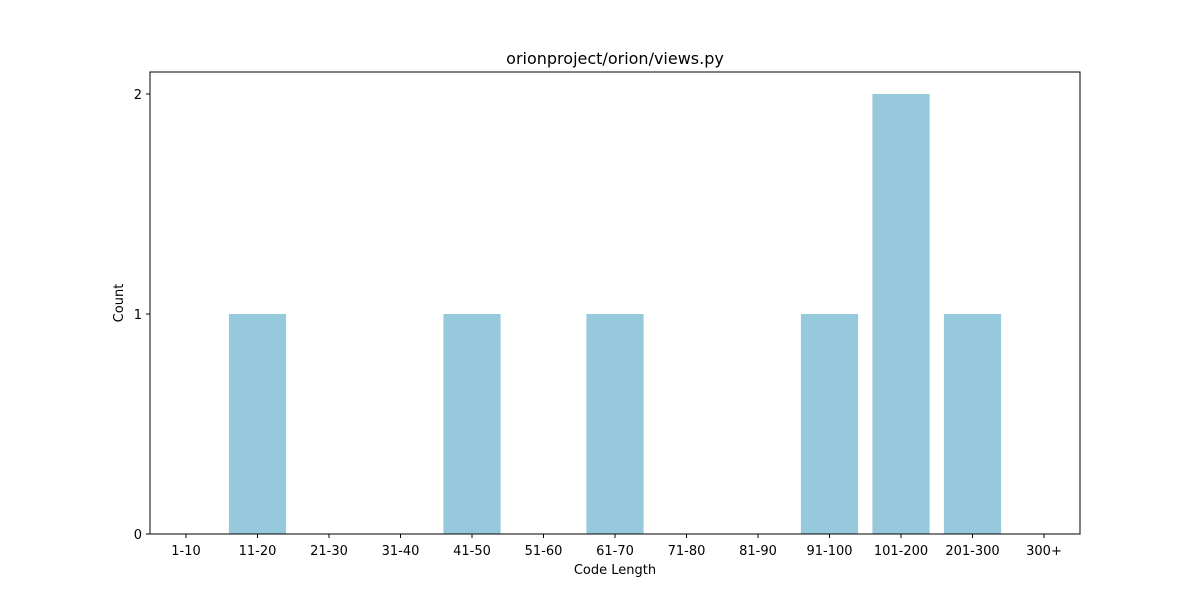  What do you see at coordinates (829, 551) in the screenshot?
I see `x-tick-label: 91-100` at bounding box center [829, 551].